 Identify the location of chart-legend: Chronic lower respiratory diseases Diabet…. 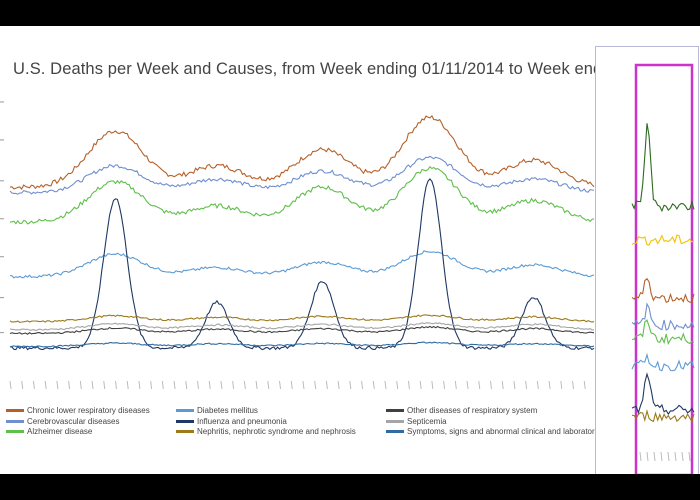
(301, 436).